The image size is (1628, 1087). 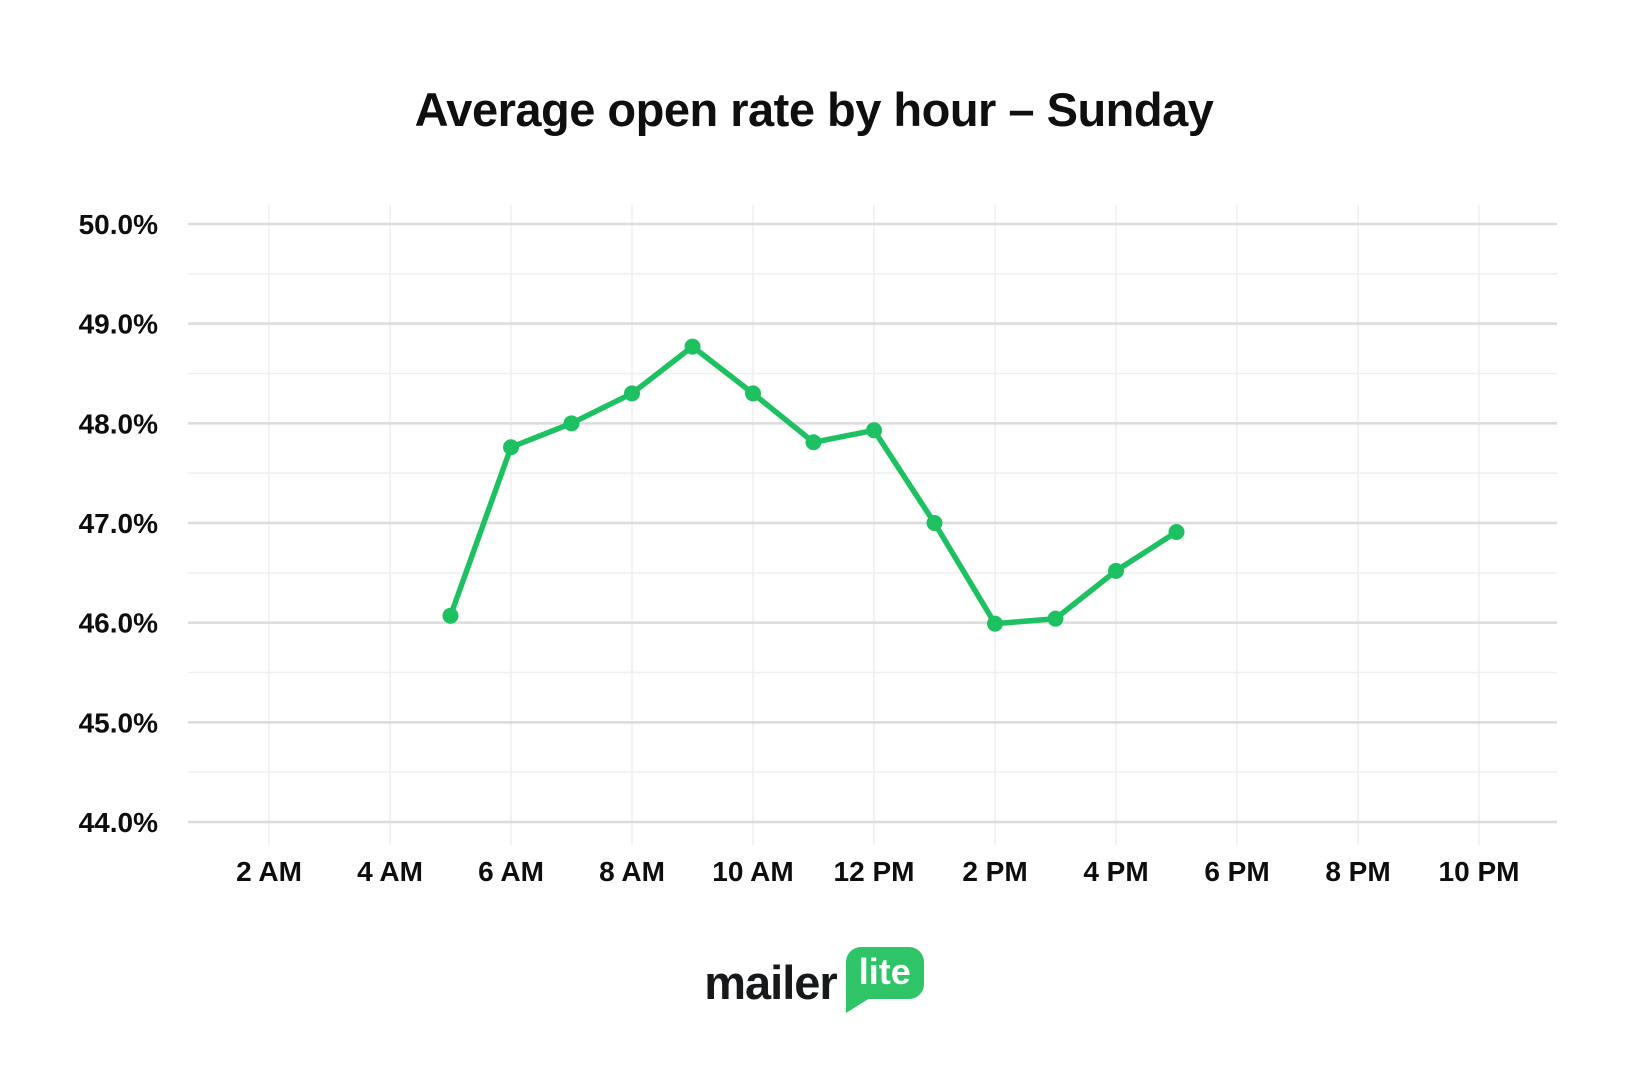 What do you see at coordinates (1479, 871) in the screenshot?
I see `x-axis-label: 10 PM` at bounding box center [1479, 871].